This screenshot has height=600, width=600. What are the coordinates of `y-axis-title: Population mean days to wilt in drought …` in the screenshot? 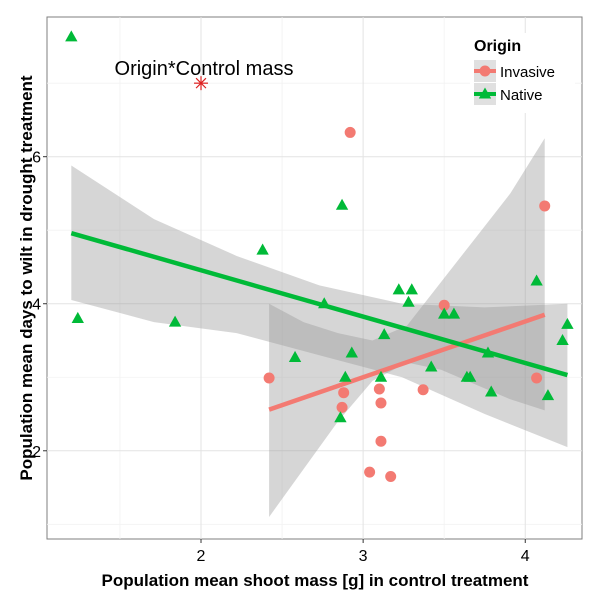 It's located at (26, 278).